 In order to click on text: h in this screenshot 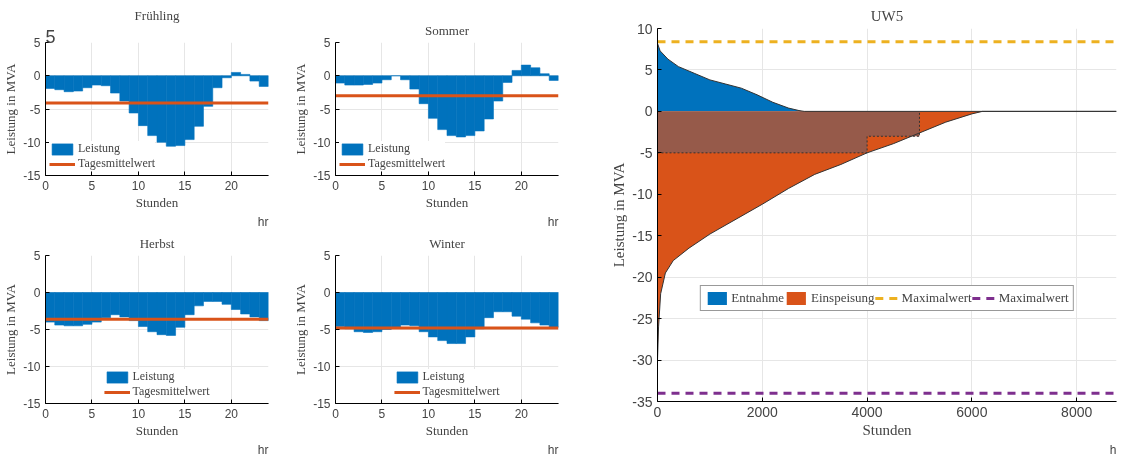, I will do `click(1113, 449)`.